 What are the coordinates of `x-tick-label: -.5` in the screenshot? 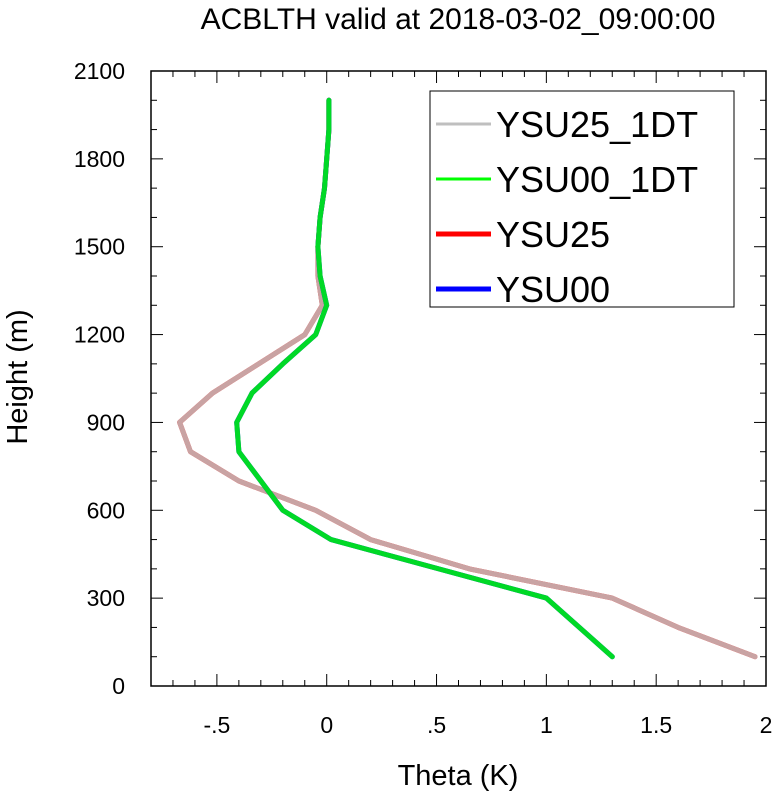 It's located at (216, 725).